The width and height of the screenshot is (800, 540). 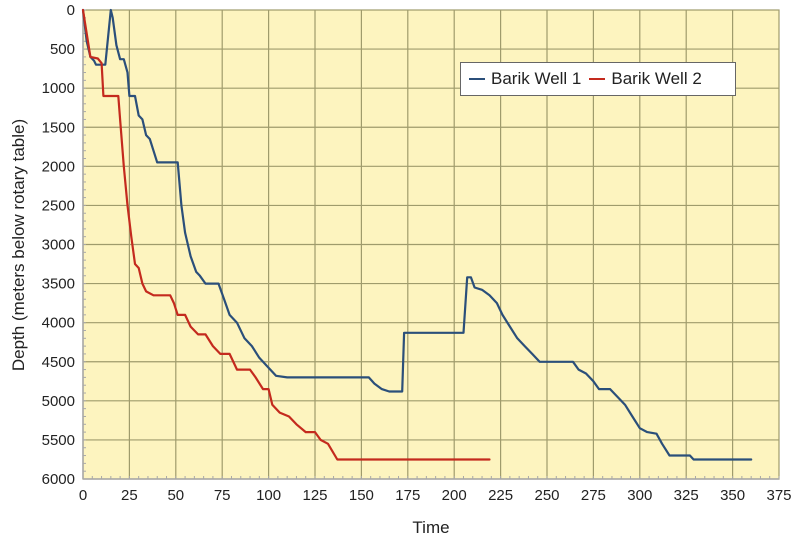 I want to click on svg-text: 4500, so click(x=58, y=362).